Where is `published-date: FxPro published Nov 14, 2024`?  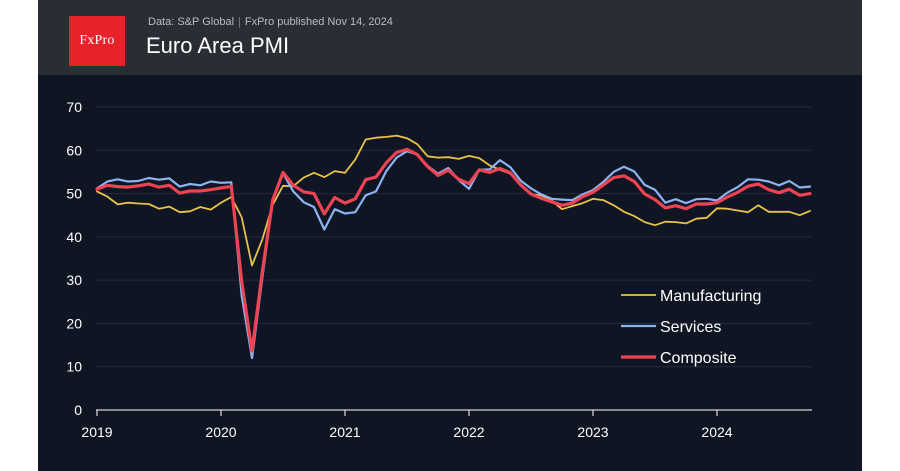 published-date: FxPro published Nov 14, 2024 is located at coordinates (318, 22).